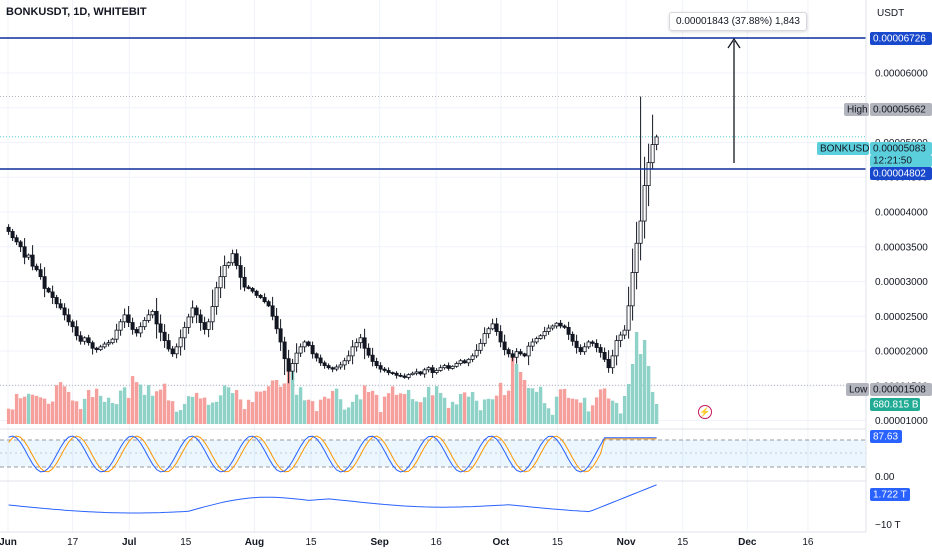 The width and height of the screenshot is (932, 555). Describe the element at coordinates (332, 499) in the screenshot. I see `obv-line` at that location.